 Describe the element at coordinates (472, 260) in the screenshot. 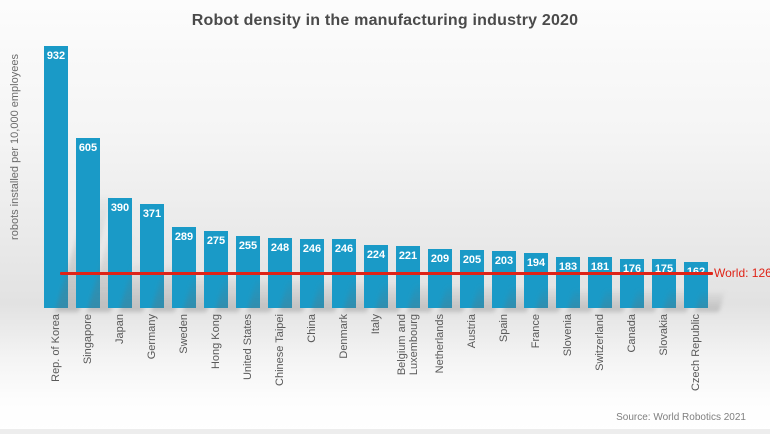

I see `bar-value-label: 205` at that location.